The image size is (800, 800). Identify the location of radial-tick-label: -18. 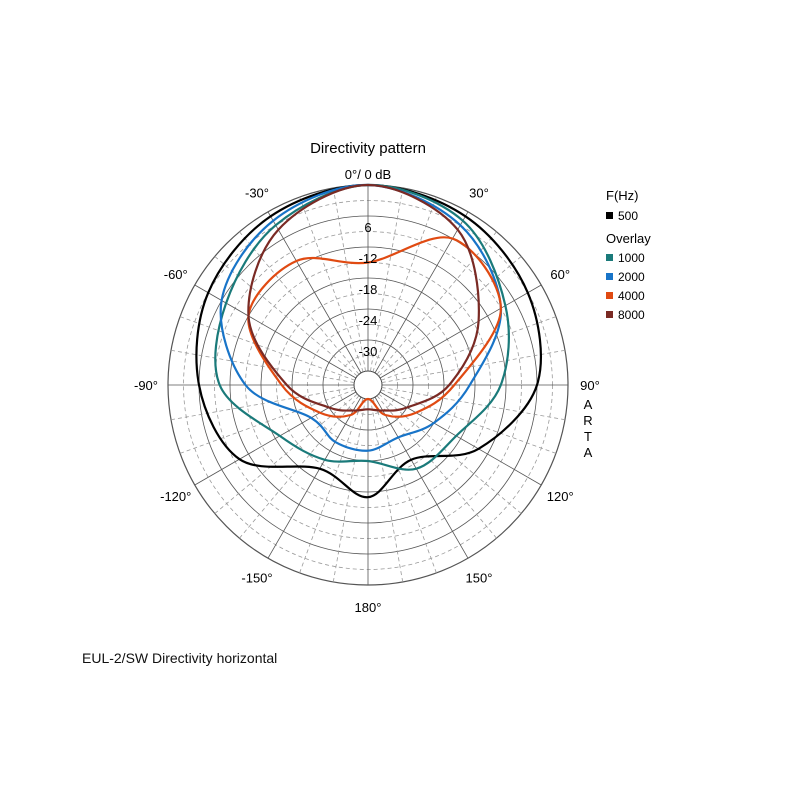
(368, 289).